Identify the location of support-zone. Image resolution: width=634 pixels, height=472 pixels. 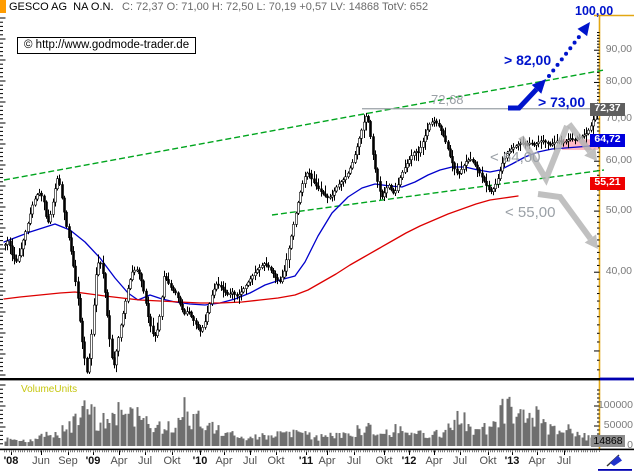
(580, 145).